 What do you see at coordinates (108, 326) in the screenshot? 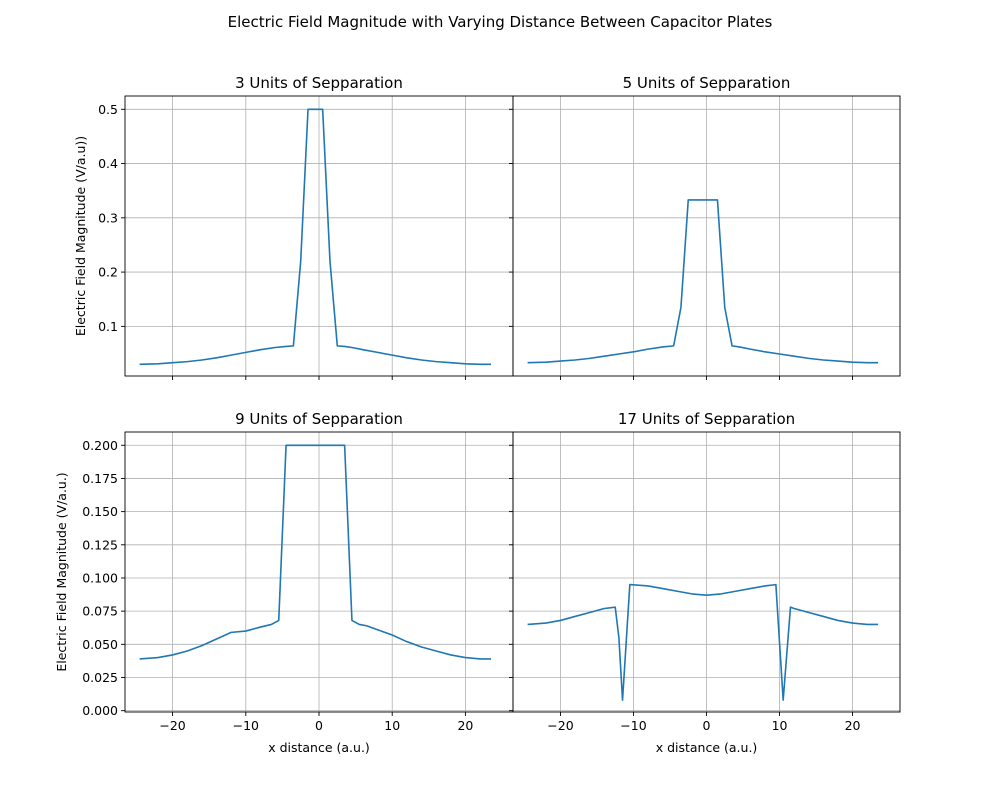
I see `y-tick-label: 0.1` at bounding box center [108, 326].